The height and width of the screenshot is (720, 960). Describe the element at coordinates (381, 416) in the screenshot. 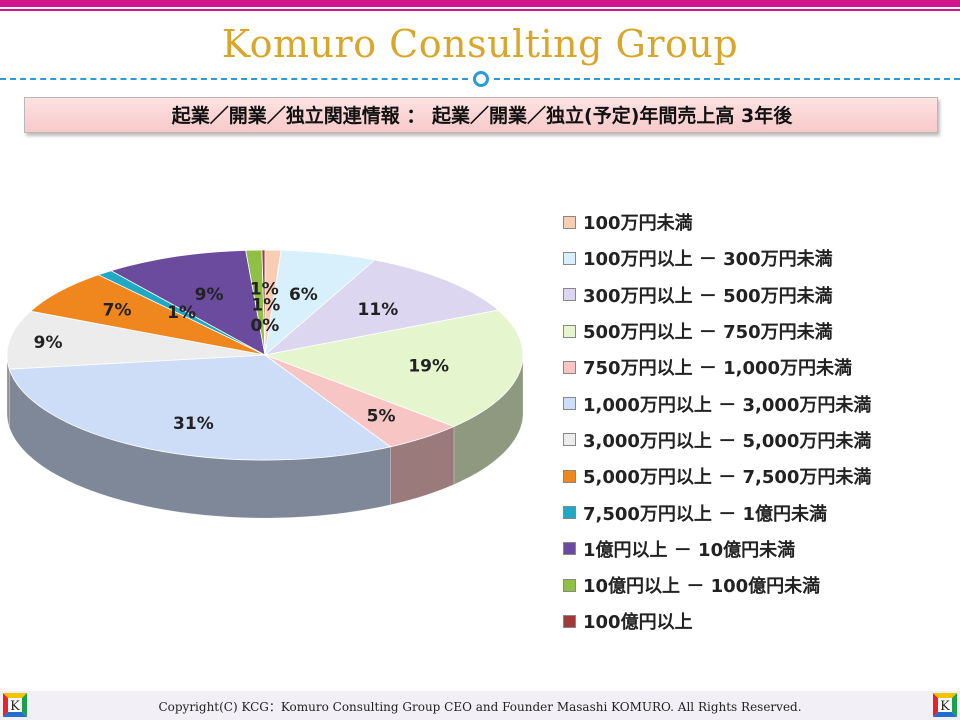

I see `pie-data-label-4: 5%` at that location.